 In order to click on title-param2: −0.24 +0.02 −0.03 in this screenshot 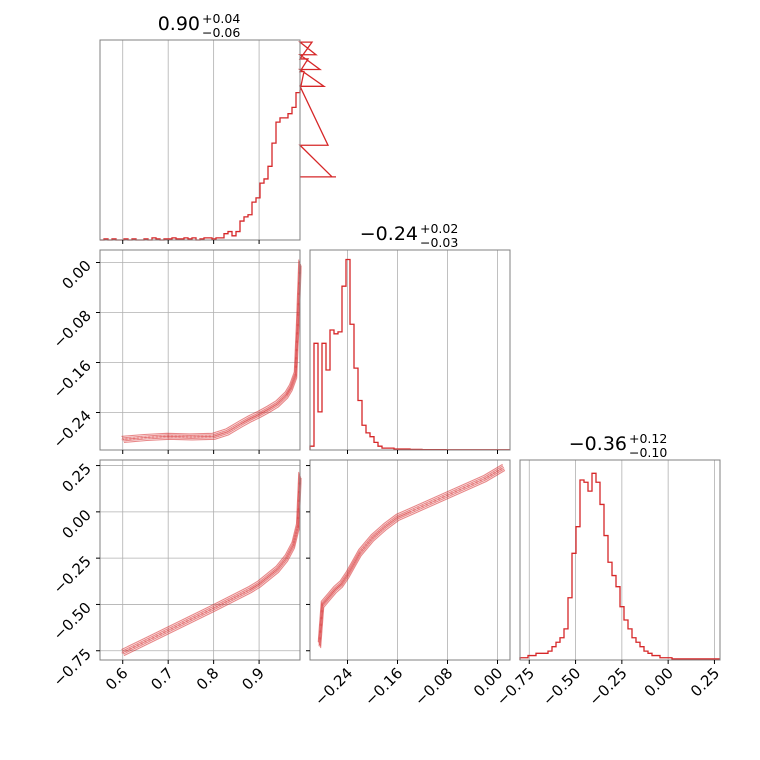, I will do `click(409, 235)`.